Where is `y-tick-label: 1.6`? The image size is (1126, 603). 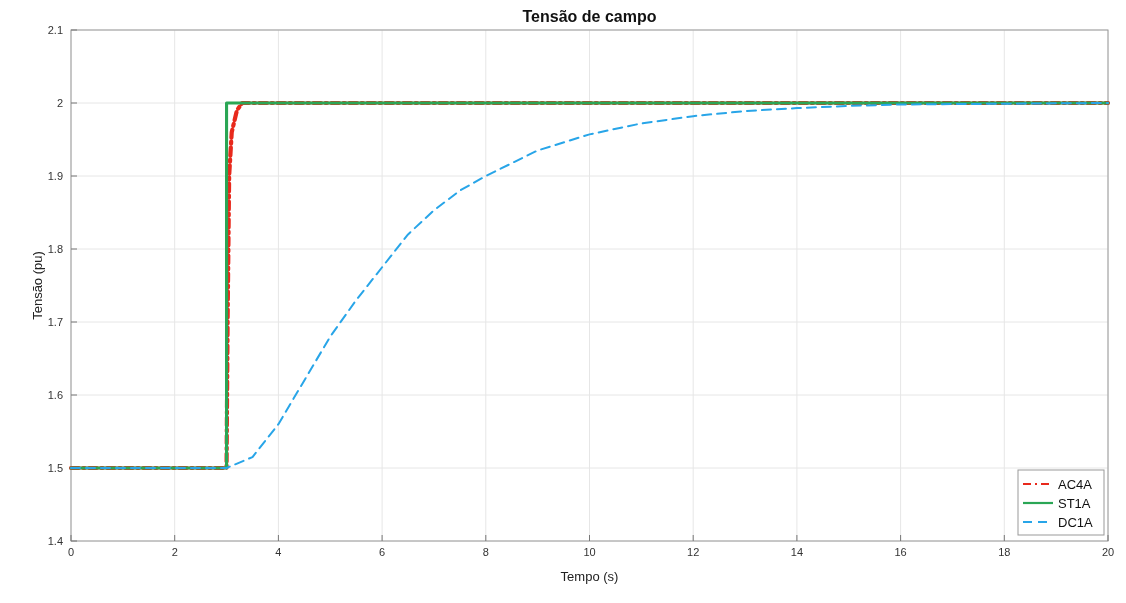
y-tick-label: 1.6 is located at coordinates (55, 395).